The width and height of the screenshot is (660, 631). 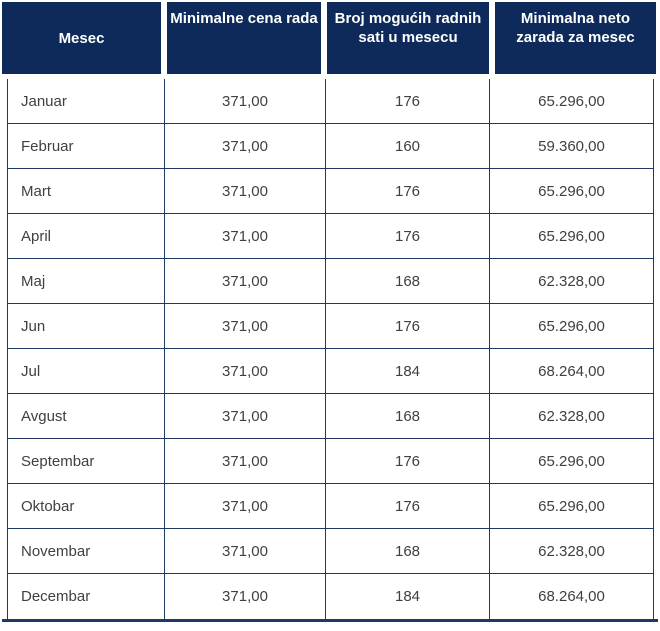 What do you see at coordinates (330, 620) in the screenshot?
I see `table-bottom-border` at bounding box center [330, 620].